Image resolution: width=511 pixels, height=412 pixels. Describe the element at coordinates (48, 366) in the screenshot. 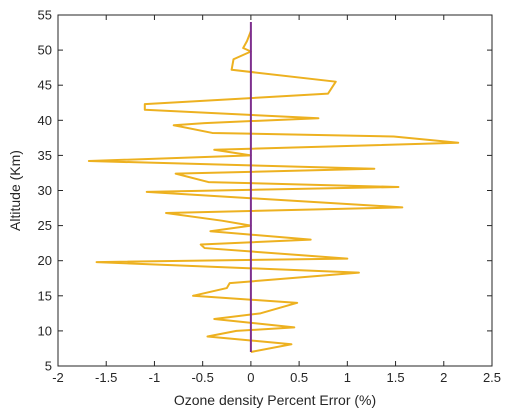

I see `y-tick-label: 5` at that location.